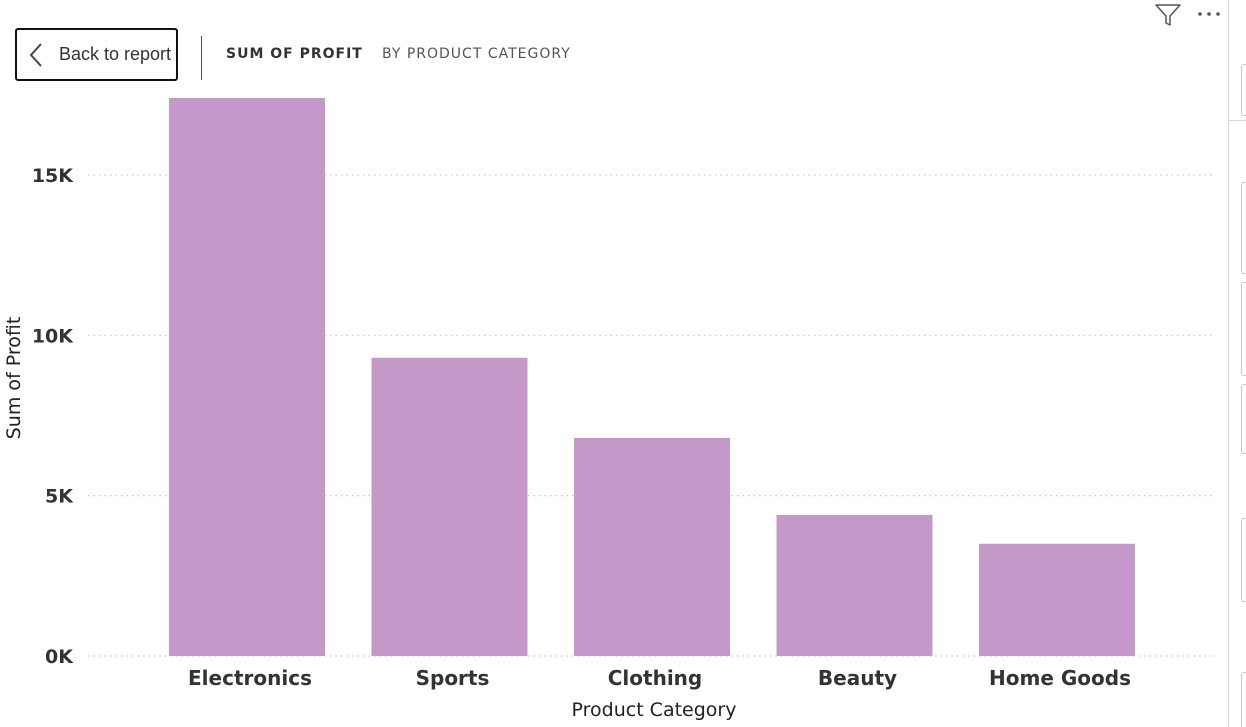  I want to click on bar-electronics, so click(247, 377).